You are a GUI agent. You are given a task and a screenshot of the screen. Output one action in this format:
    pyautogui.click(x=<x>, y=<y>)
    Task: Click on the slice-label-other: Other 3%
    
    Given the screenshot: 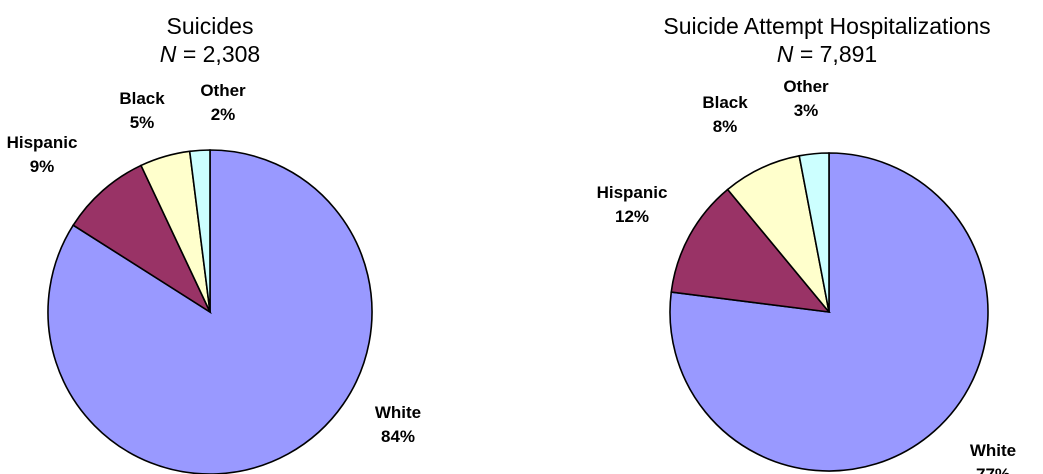 What is the action you would take?
    pyautogui.click(x=806, y=98)
    